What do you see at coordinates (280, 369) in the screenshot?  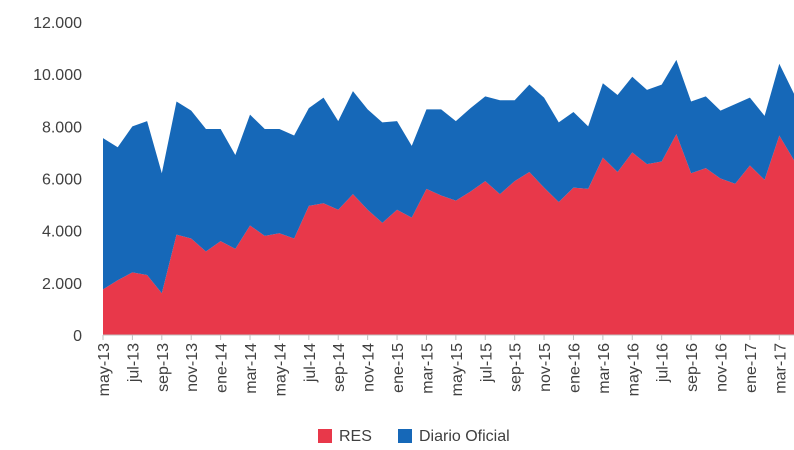 I see `x-tick-label: may-14` at bounding box center [280, 369].